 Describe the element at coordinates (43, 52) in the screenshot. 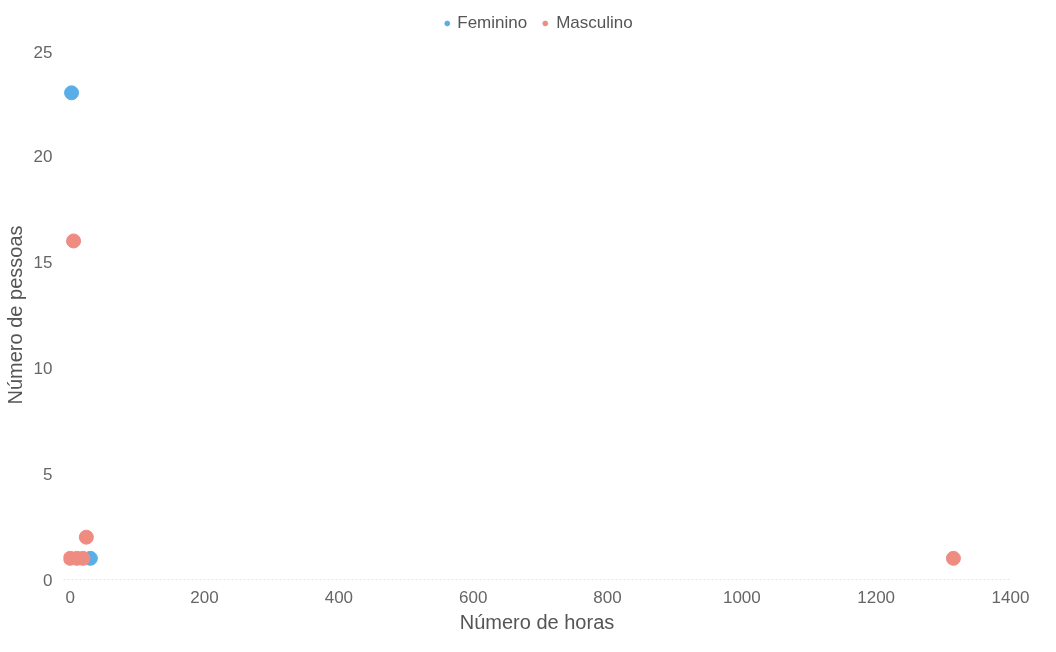

I see `y-tick-label: 25` at that location.